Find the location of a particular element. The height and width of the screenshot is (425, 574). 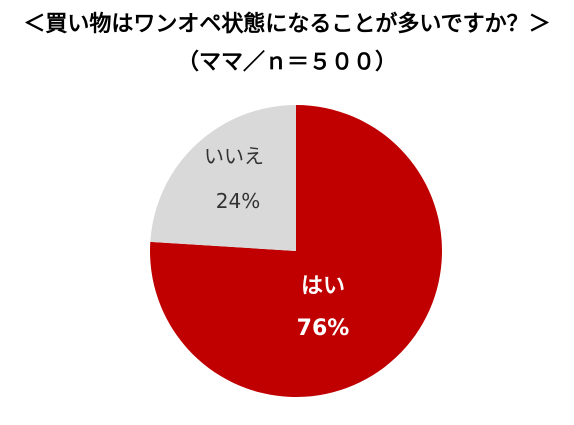

slice-label-yes: はい is located at coordinates (323, 286).